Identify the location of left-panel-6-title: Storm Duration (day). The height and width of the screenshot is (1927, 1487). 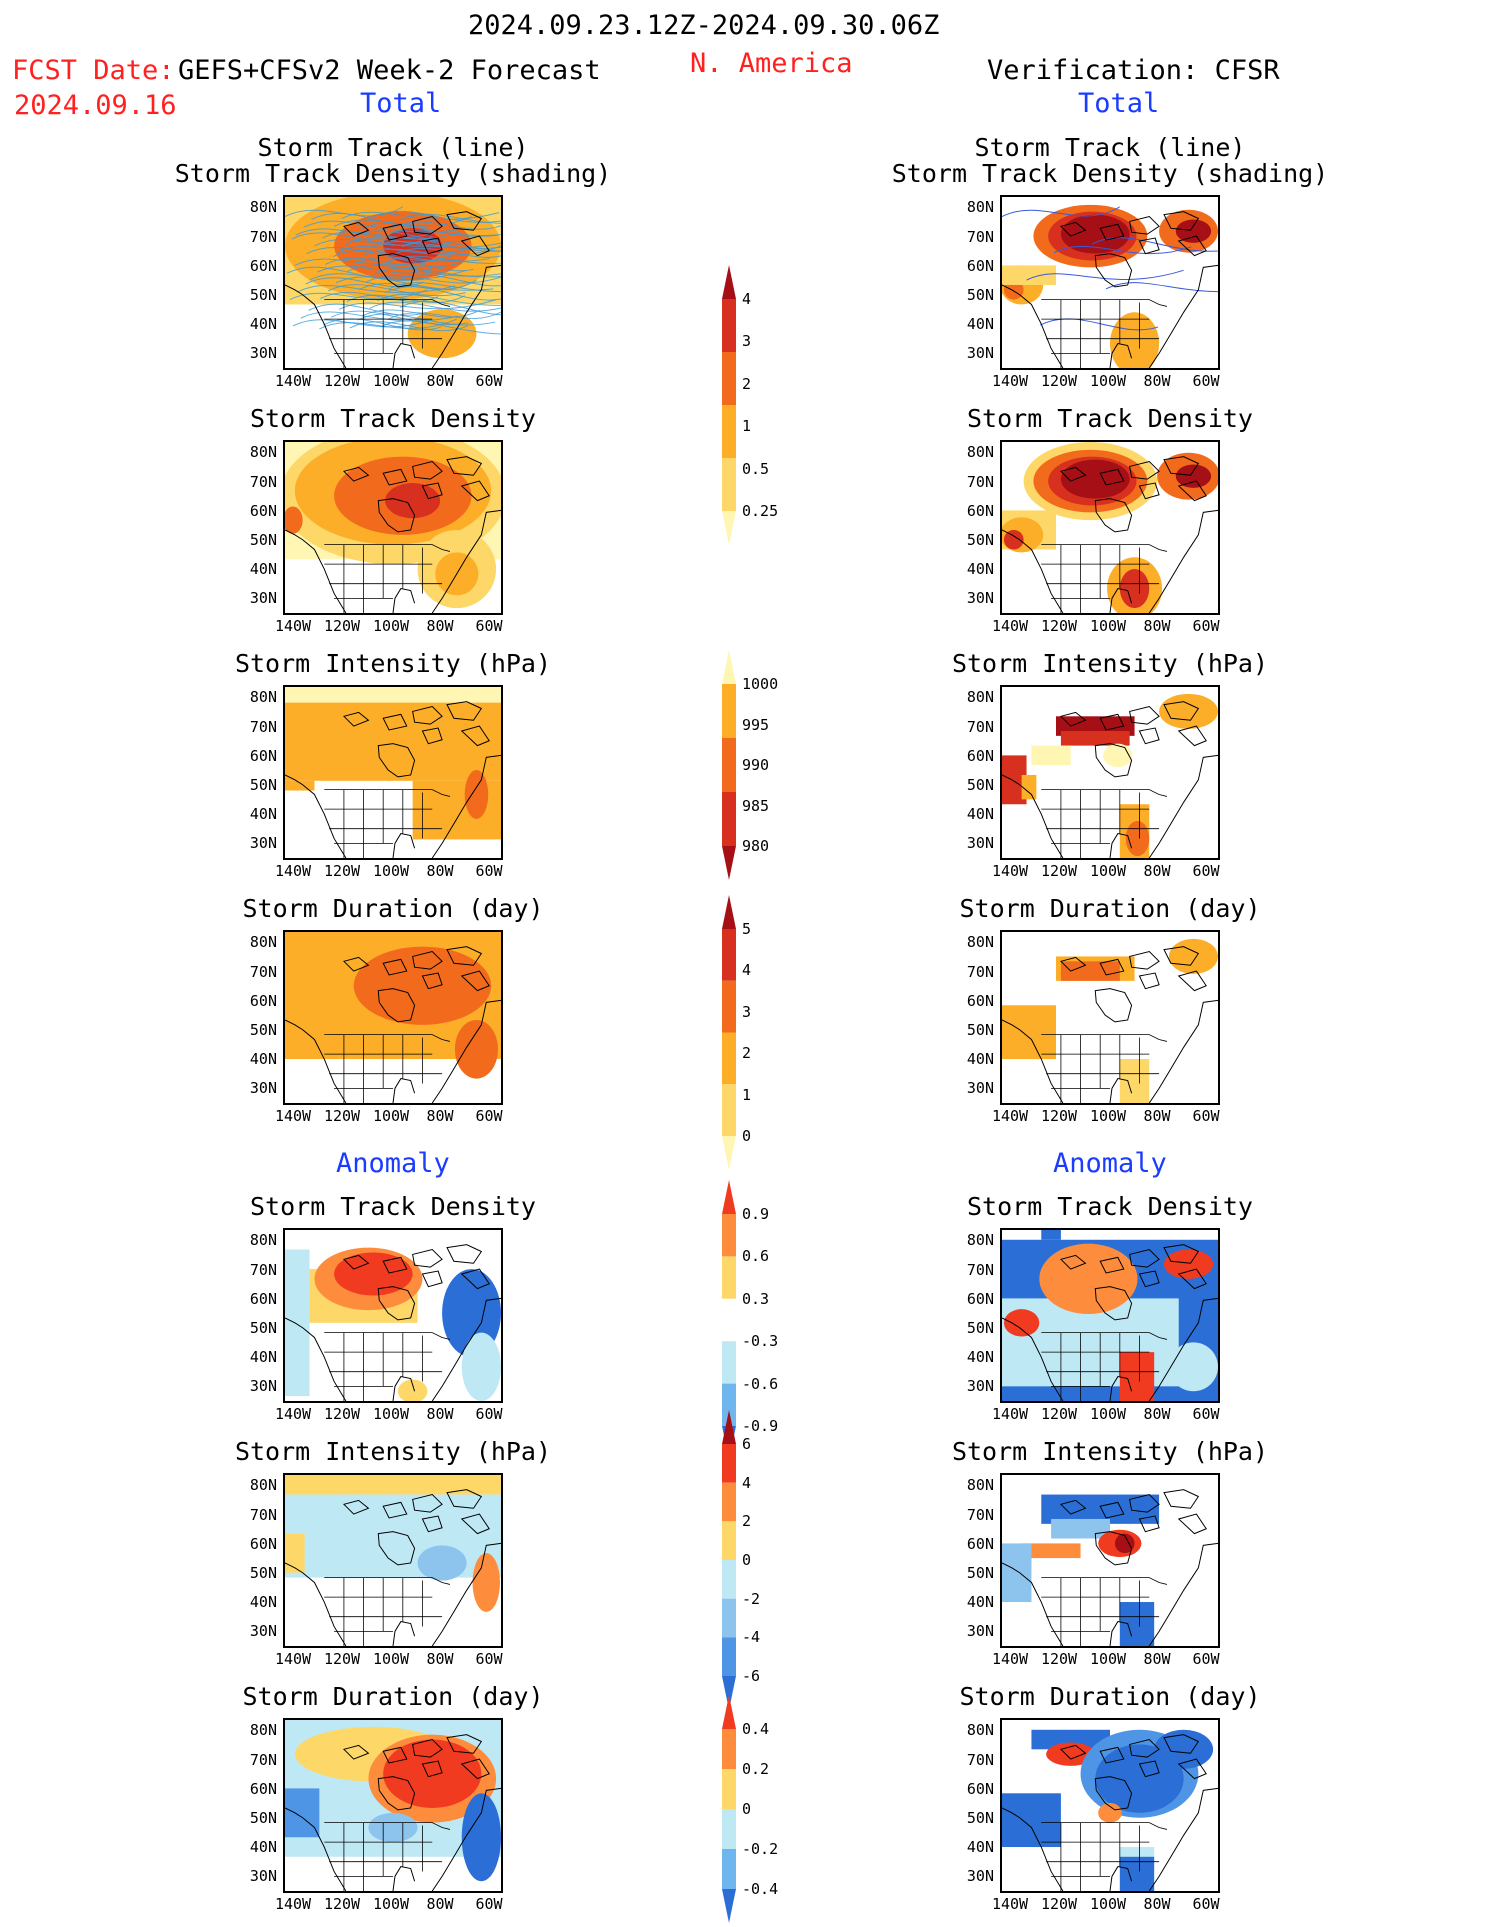
(393, 1696).